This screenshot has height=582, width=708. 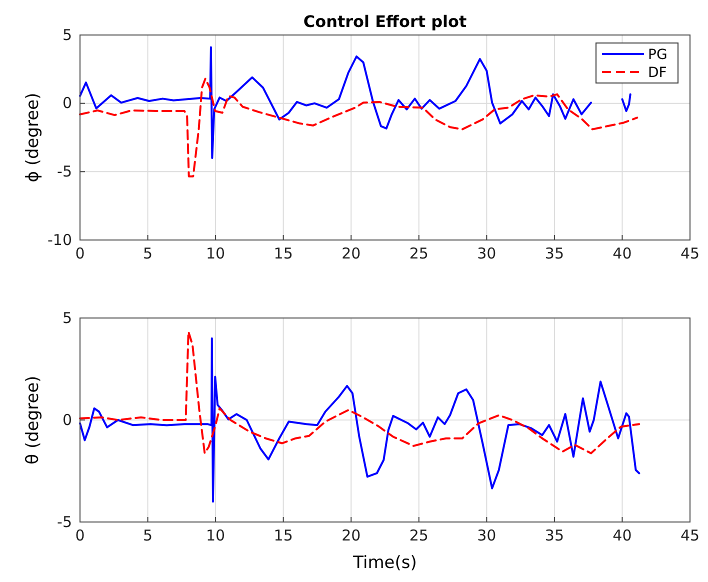 What do you see at coordinates (60, 239) in the screenshot?
I see `y-tick-label: -10` at bounding box center [60, 239].